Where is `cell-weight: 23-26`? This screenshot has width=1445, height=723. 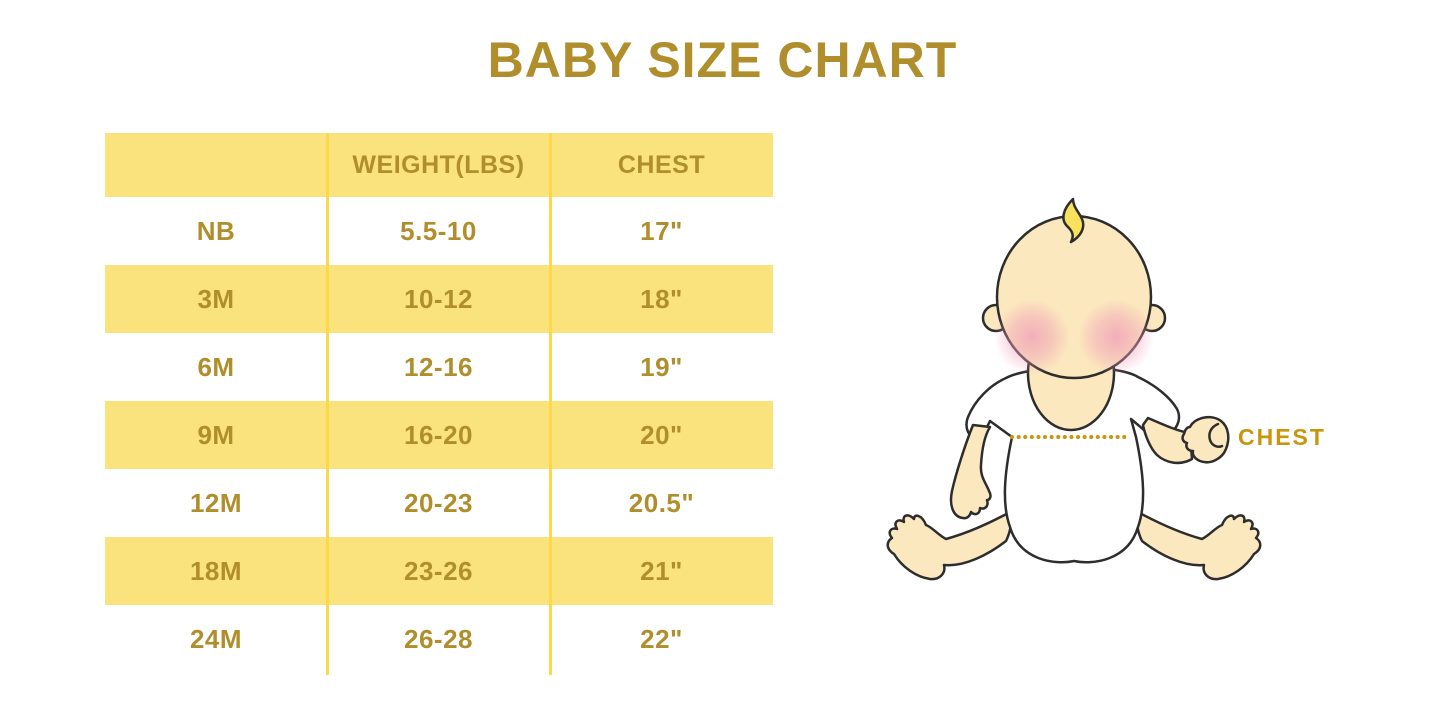 cell-weight: 23-26 is located at coordinates (438, 570).